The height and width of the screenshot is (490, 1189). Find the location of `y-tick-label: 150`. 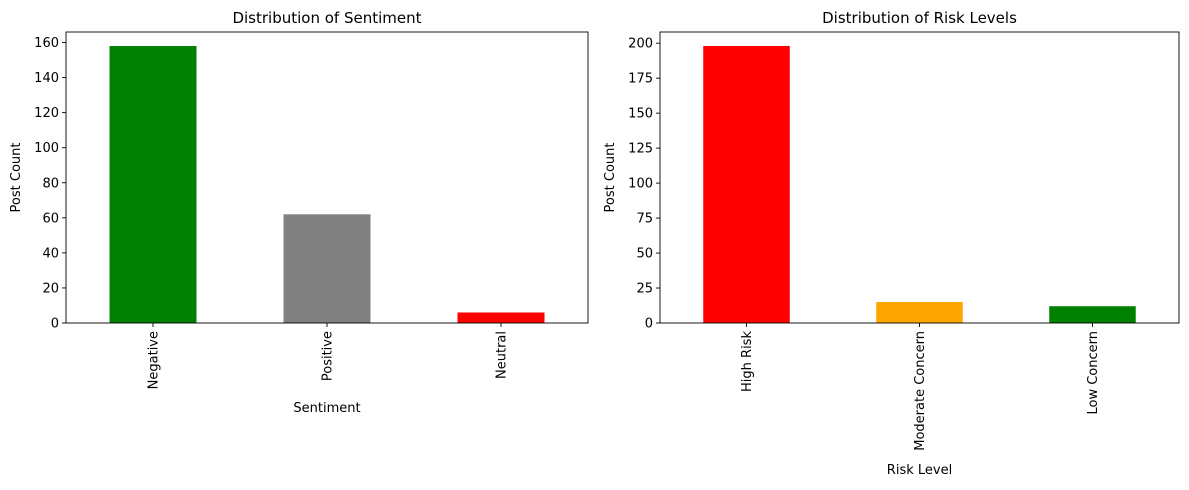

y-tick-label: 150 is located at coordinates (640, 114).